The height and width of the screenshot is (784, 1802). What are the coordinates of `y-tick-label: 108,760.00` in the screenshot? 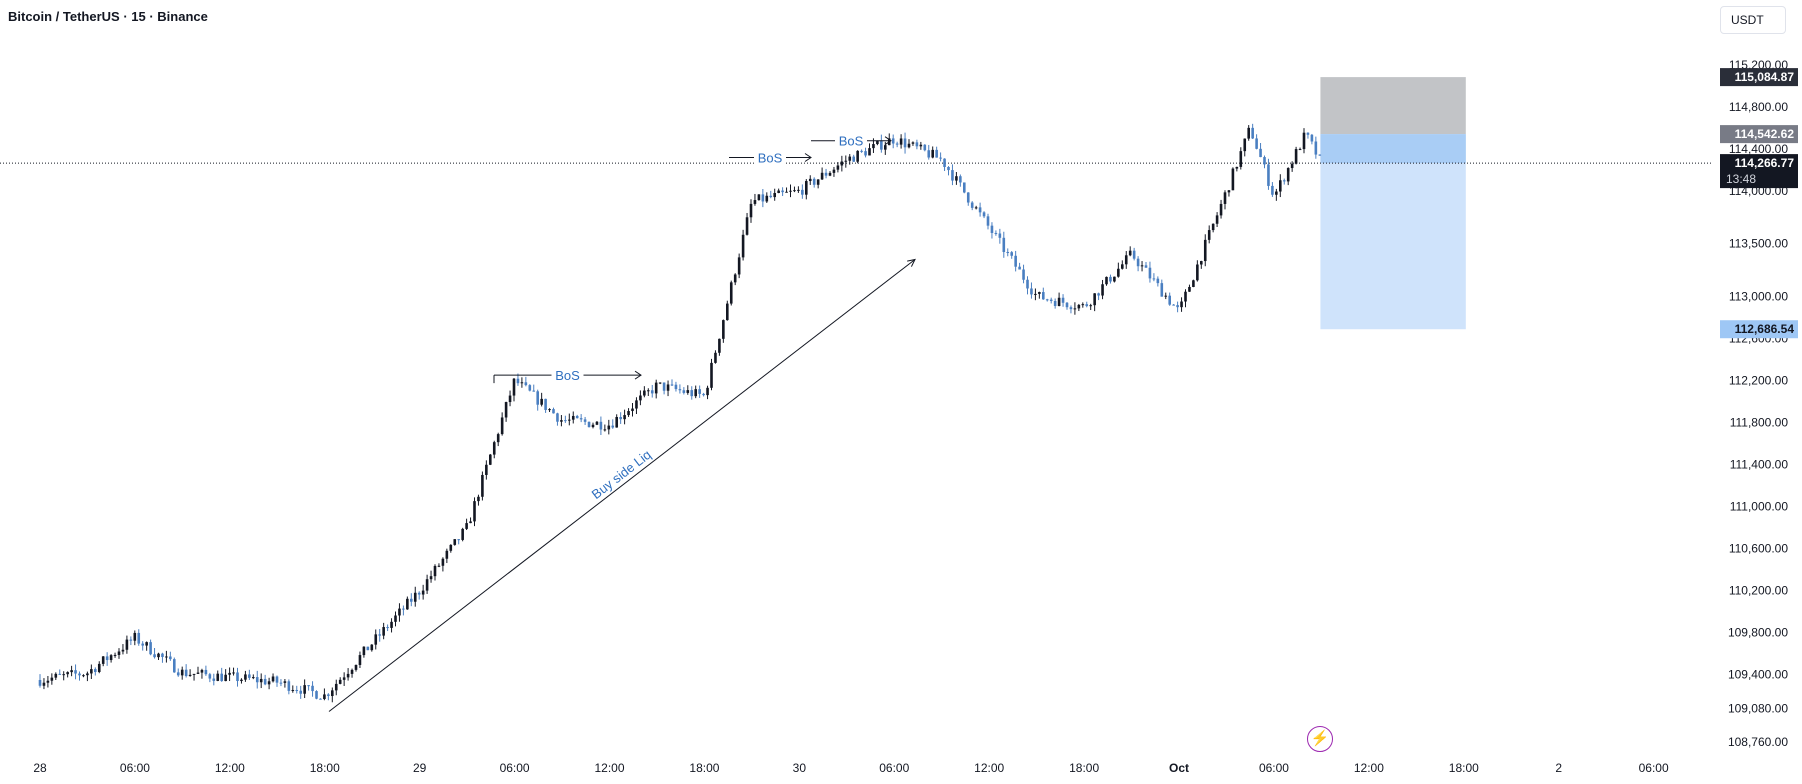 It's located at (1758, 742).